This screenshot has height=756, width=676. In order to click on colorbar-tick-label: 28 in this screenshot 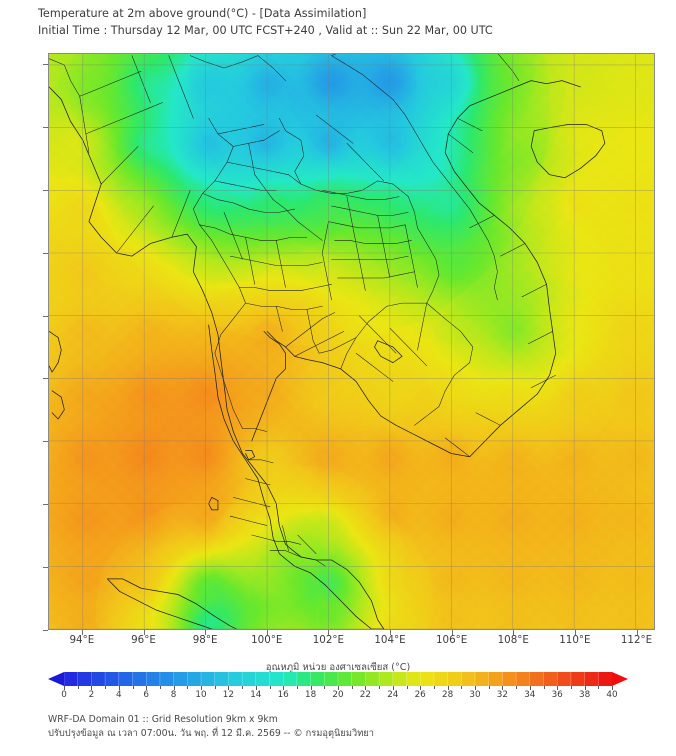, I will do `click(447, 695)`.